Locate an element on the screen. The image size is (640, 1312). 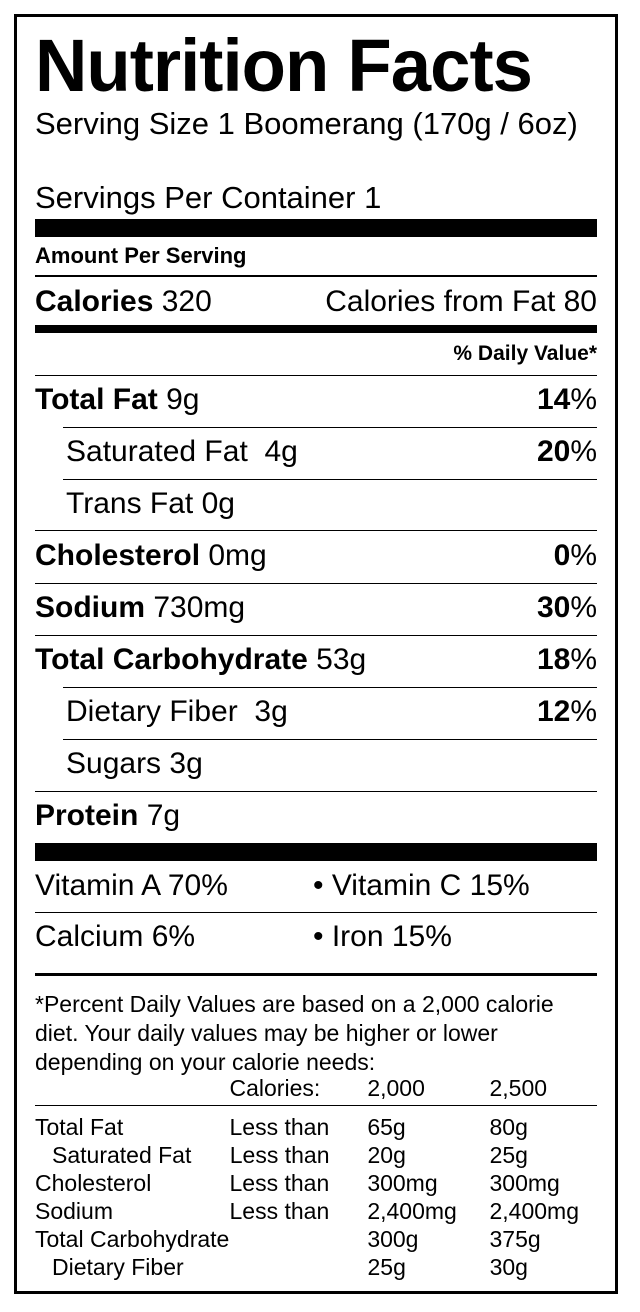
thick-divider-top is located at coordinates (316, 228).